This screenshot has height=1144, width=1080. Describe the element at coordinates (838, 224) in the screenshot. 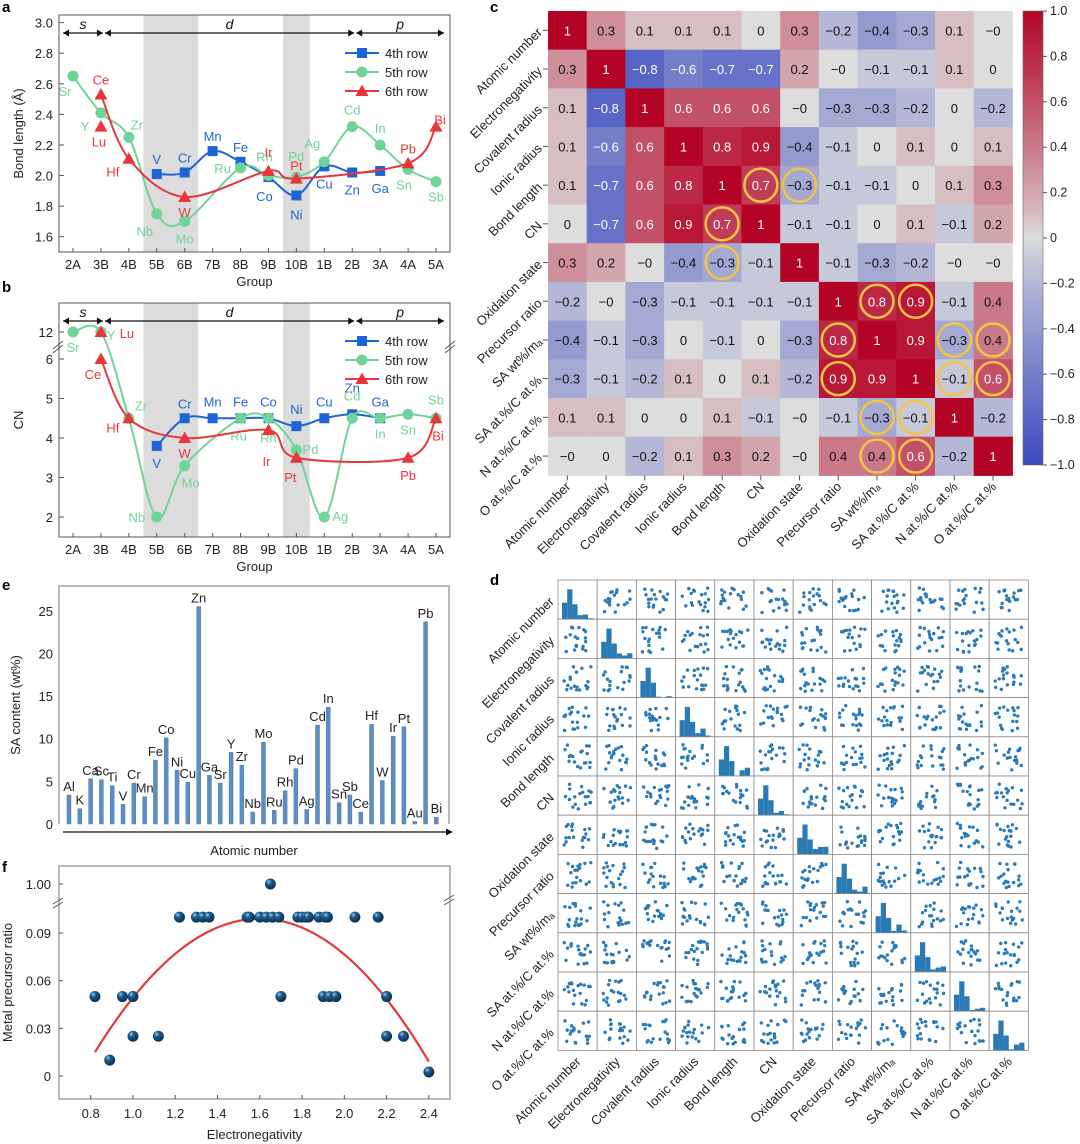

I see `cell-value: −0.1` at that location.